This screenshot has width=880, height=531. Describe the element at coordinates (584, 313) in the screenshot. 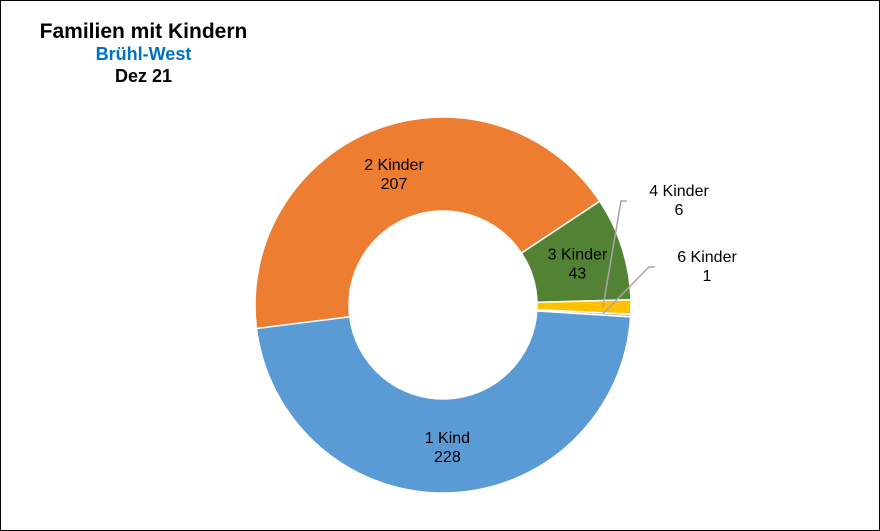

I see `slice-6-kinder` at that location.